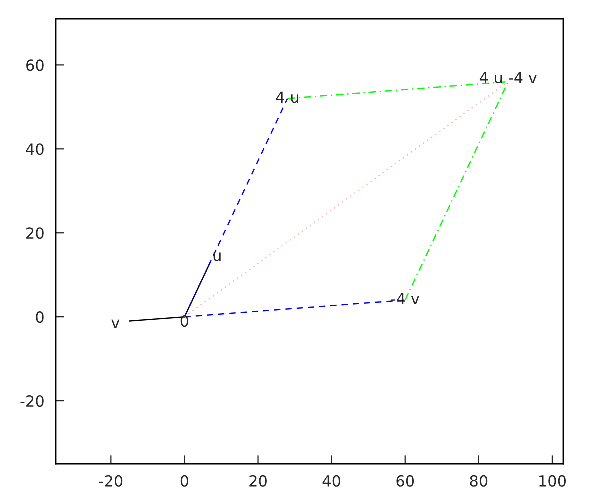 The height and width of the screenshot is (500, 600). What do you see at coordinates (40, 318) in the screenshot?
I see `y-tick-label: 0` at bounding box center [40, 318].